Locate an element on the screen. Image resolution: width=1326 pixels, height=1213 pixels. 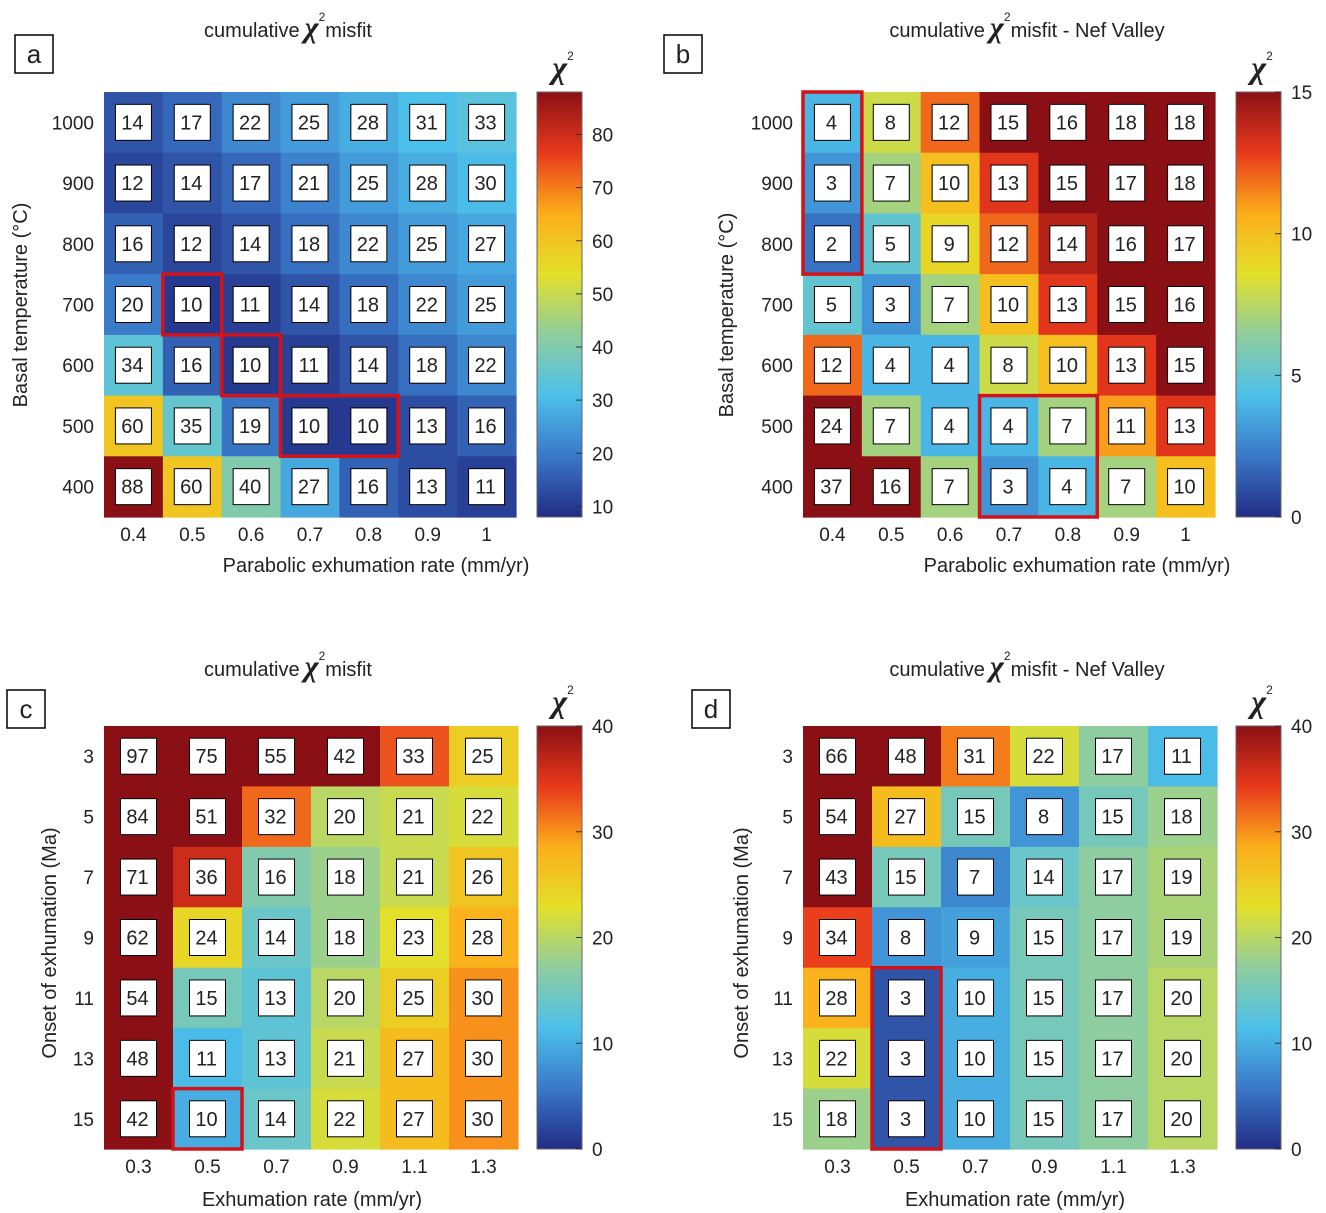
colorbar-tick-label: 50 is located at coordinates (602, 295).